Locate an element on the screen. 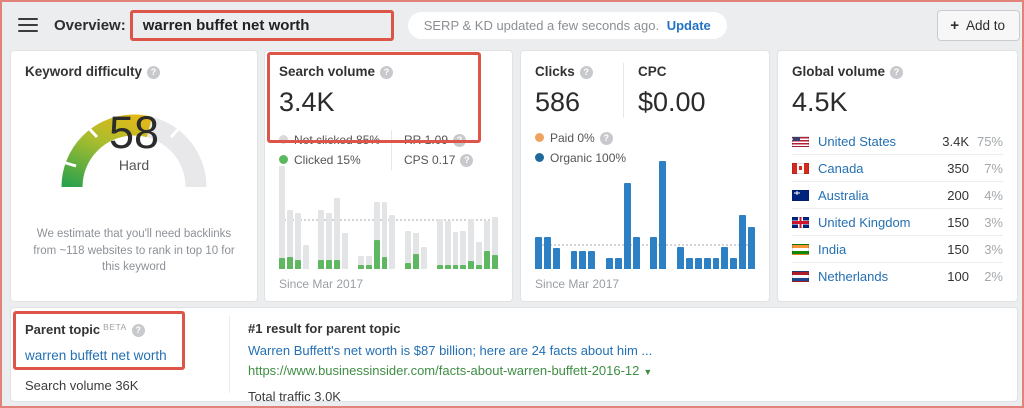 This screenshot has height=408, width=1024. parent-topic-link: warren buffett net worth is located at coordinates (96, 355).